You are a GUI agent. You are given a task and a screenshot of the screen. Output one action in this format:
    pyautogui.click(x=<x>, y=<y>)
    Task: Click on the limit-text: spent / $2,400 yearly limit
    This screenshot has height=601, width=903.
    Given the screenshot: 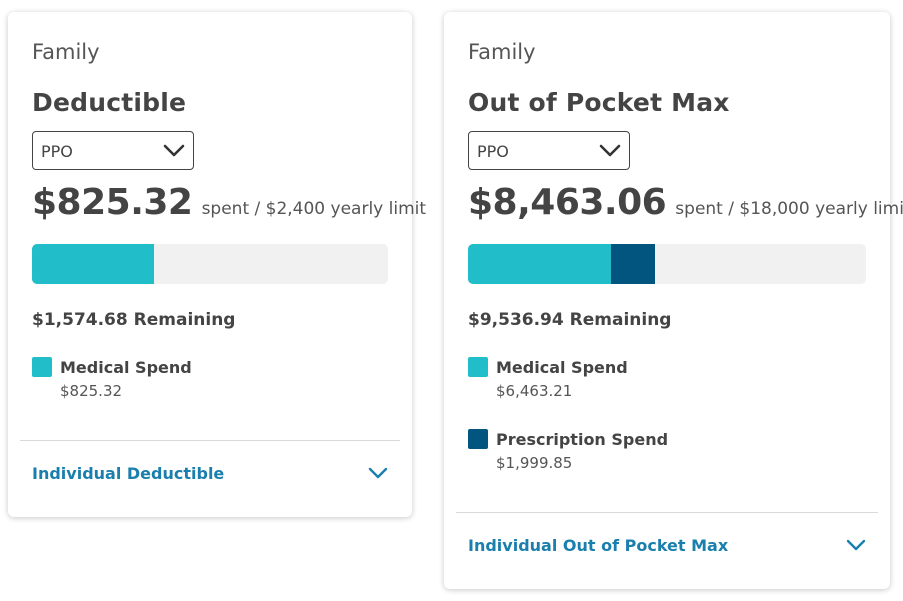 What is the action you would take?
    pyautogui.click(x=314, y=209)
    